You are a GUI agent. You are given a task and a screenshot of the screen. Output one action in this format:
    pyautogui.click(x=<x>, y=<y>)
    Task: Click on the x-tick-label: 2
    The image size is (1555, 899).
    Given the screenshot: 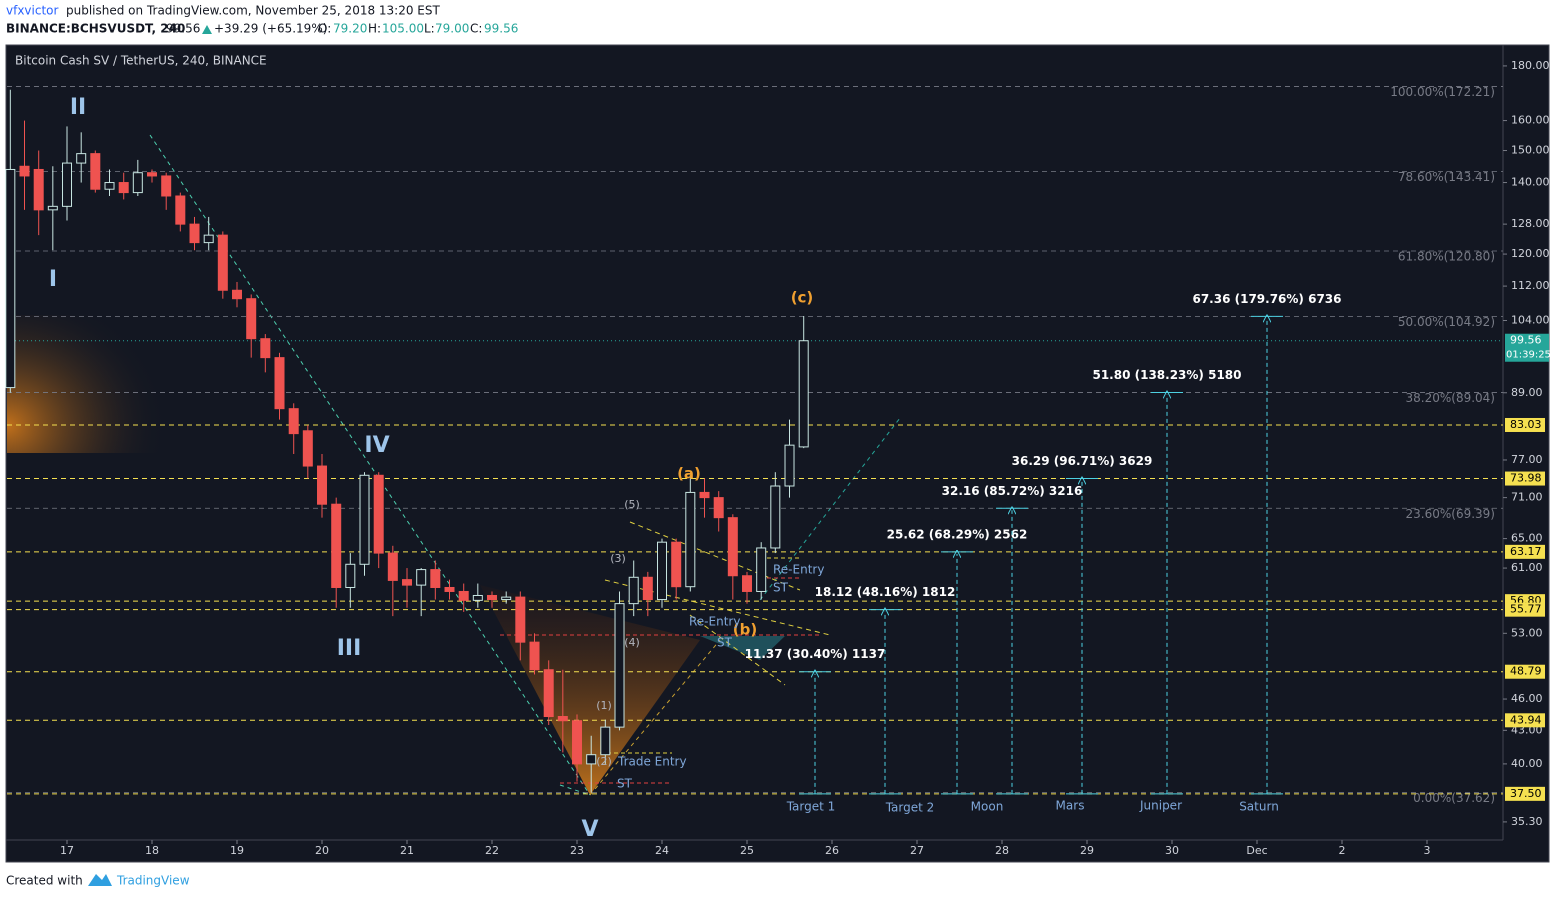 What is the action you would take?
    pyautogui.click(x=1342, y=850)
    